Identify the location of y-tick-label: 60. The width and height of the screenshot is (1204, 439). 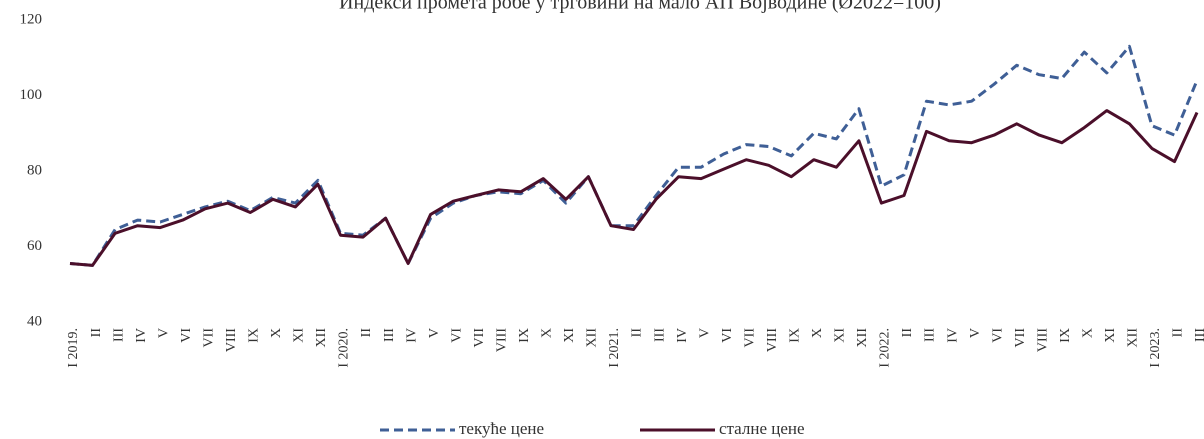
(34, 246).